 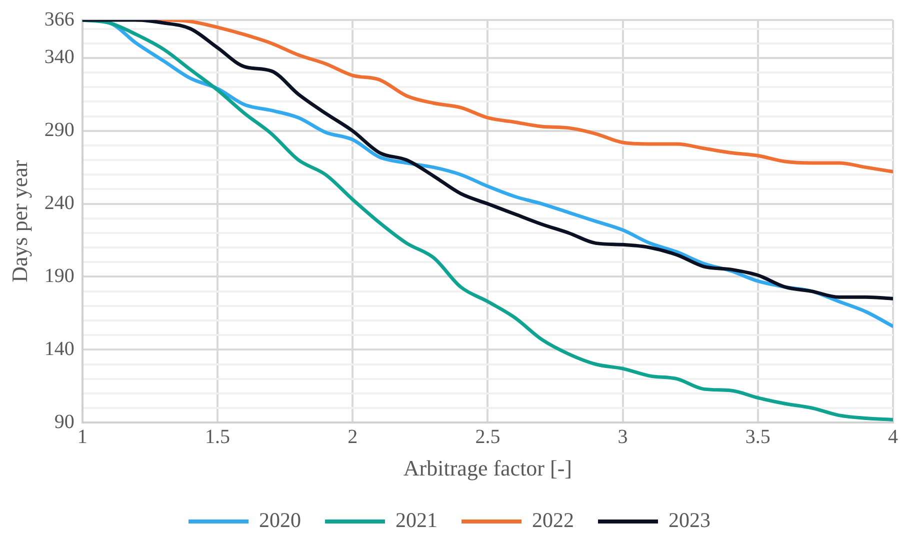 What do you see at coordinates (553, 520) in the screenshot?
I see `legend-label: 2022` at bounding box center [553, 520].